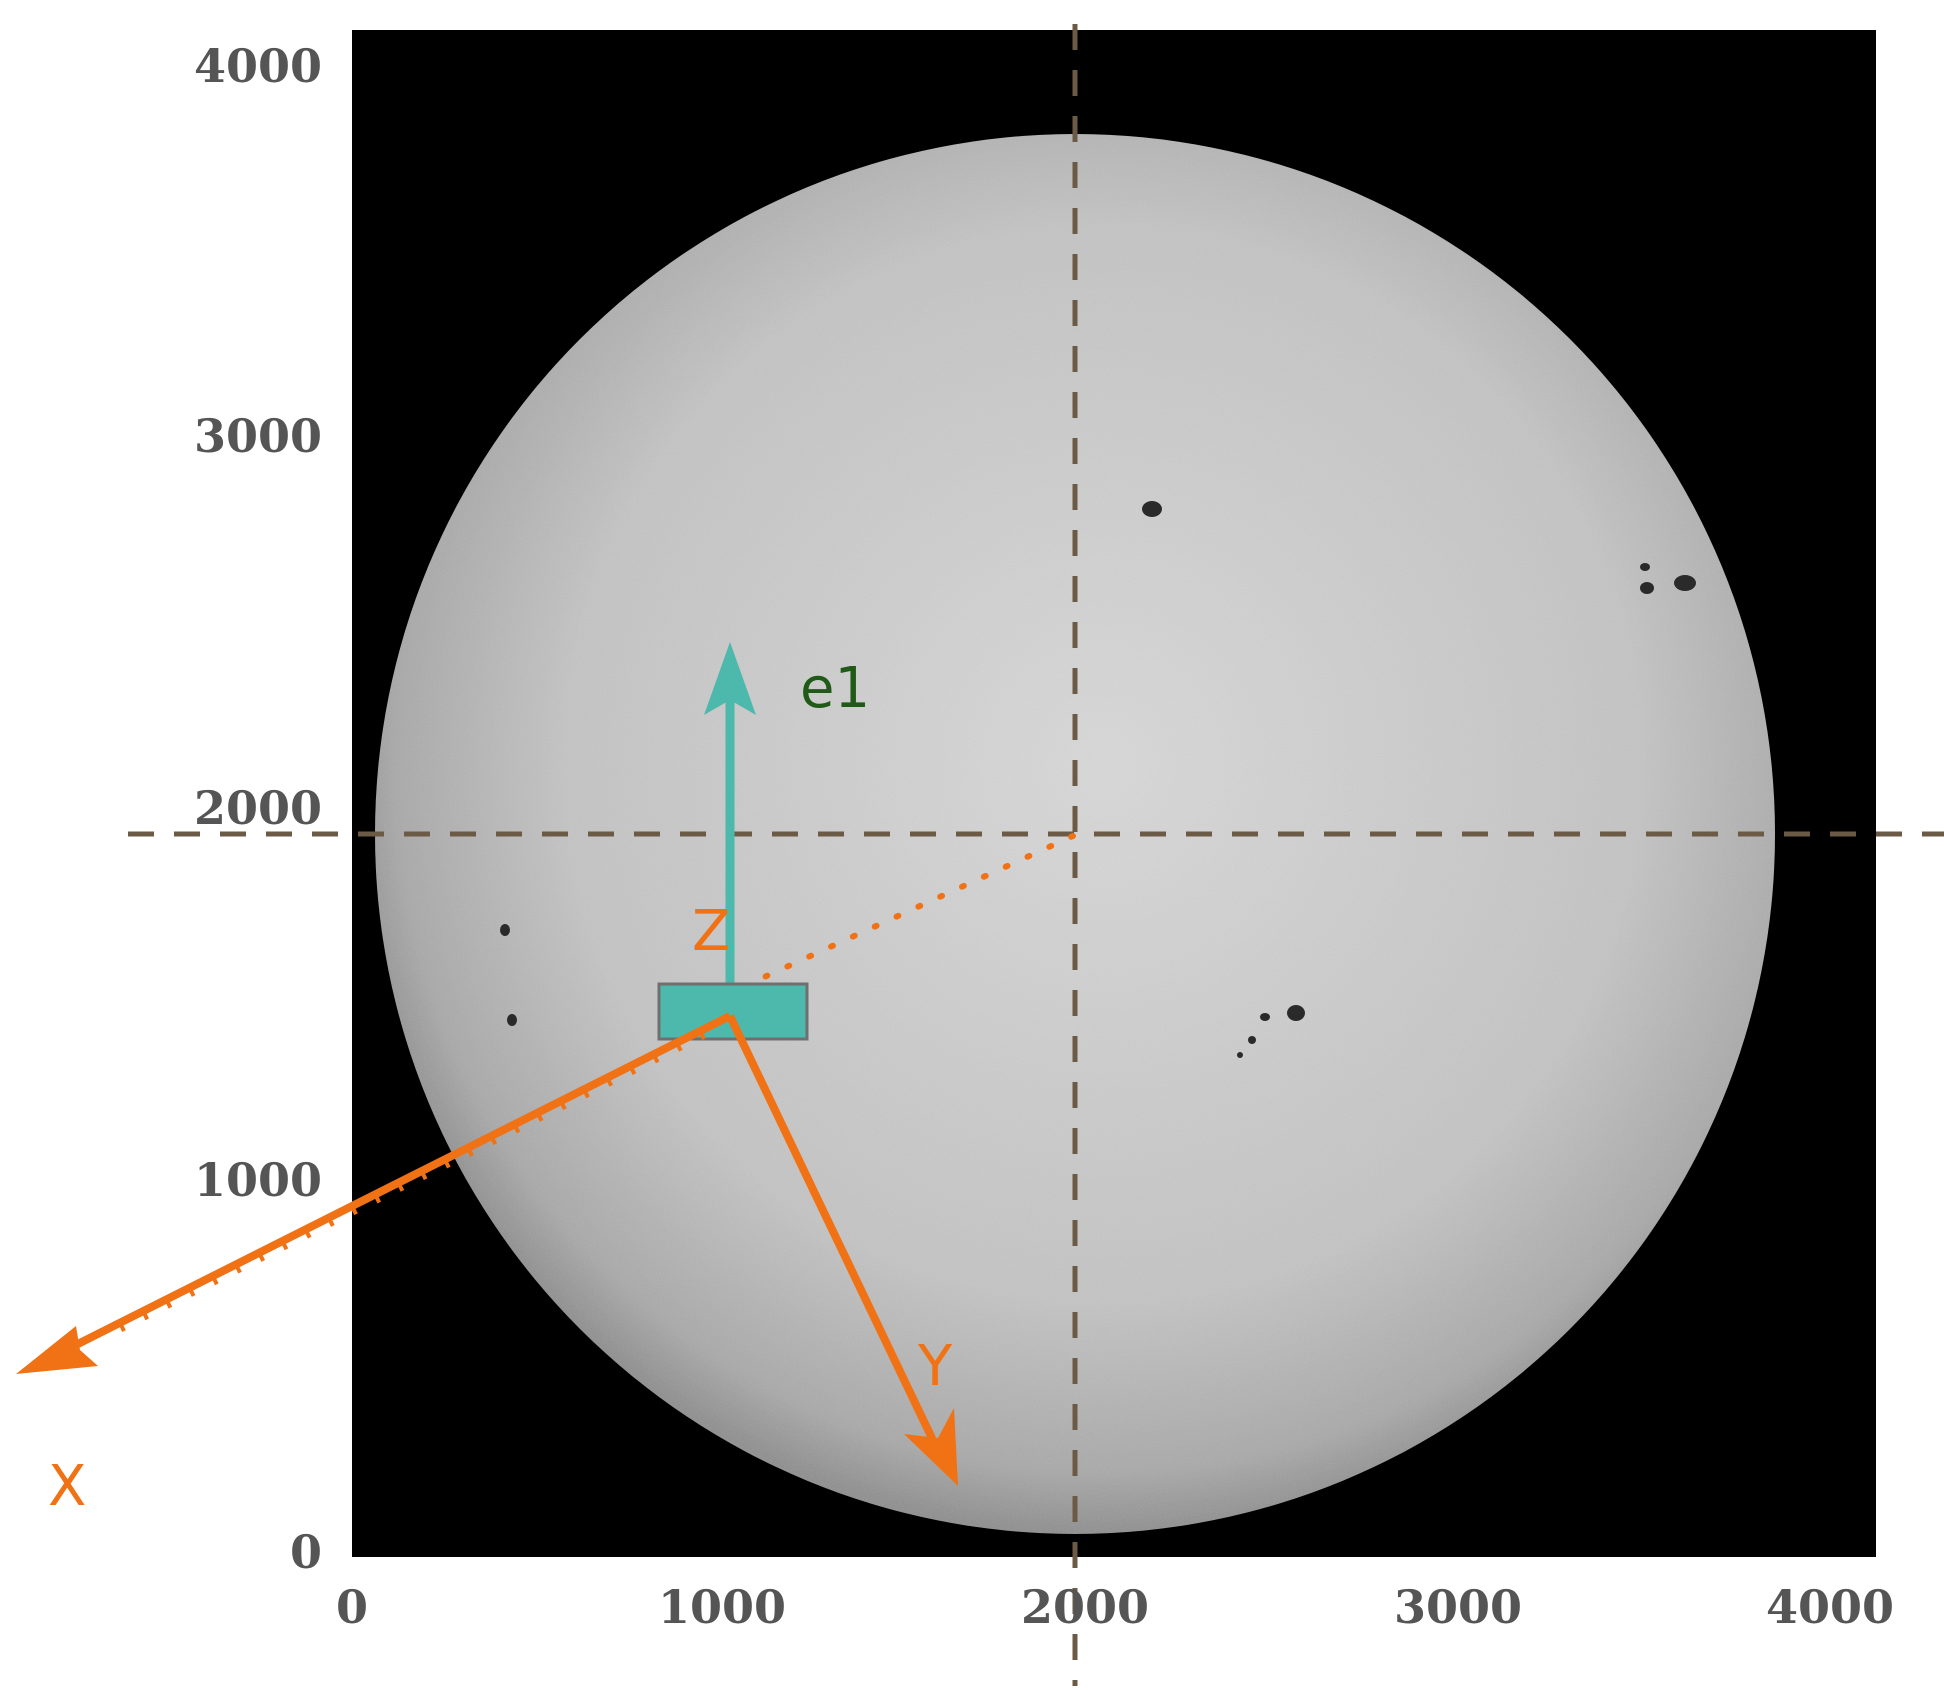 The height and width of the screenshot is (1690, 1944). What do you see at coordinates (1458, 1607) in the screenshot?
I see `x-tick-label: 3000` at bounding box center [1458, 1607].